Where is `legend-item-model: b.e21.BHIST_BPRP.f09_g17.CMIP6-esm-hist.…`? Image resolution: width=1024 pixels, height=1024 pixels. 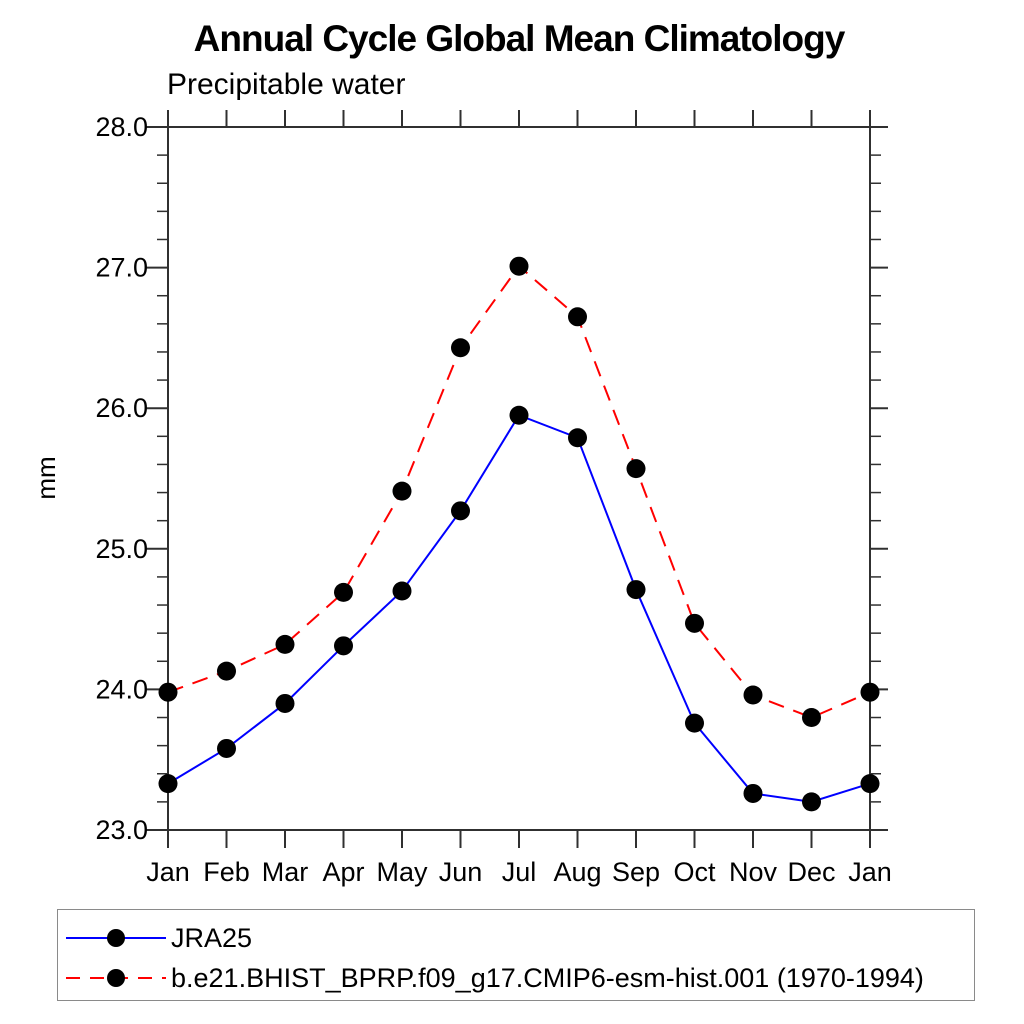
legend-item-model: b.e21.BHIST_BPRP.f09_g17.CMIP6-esm-hist.… is located at coordinates (495, 977).